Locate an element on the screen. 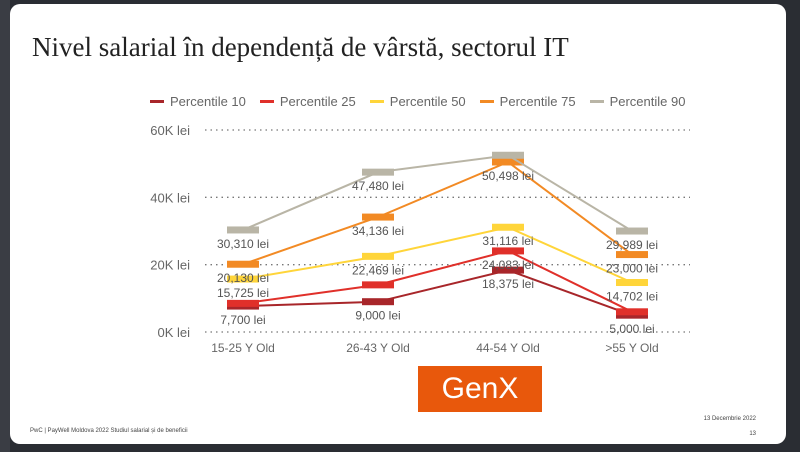  x-tick-label: 15-25 Y Old is located at coordinates (243, 348).